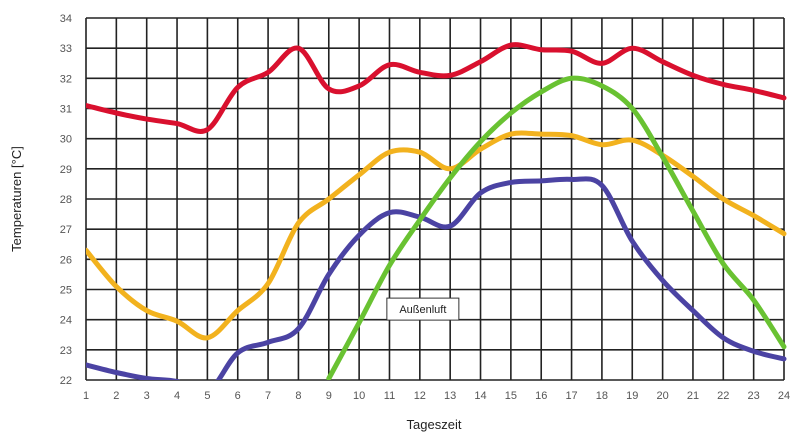 The width and height of the screenshot is (791, 436). What do you see at coordinates (602, 396) in the screenshot?
I see `x-tick-label: 18` at bounding box center [602, 396].